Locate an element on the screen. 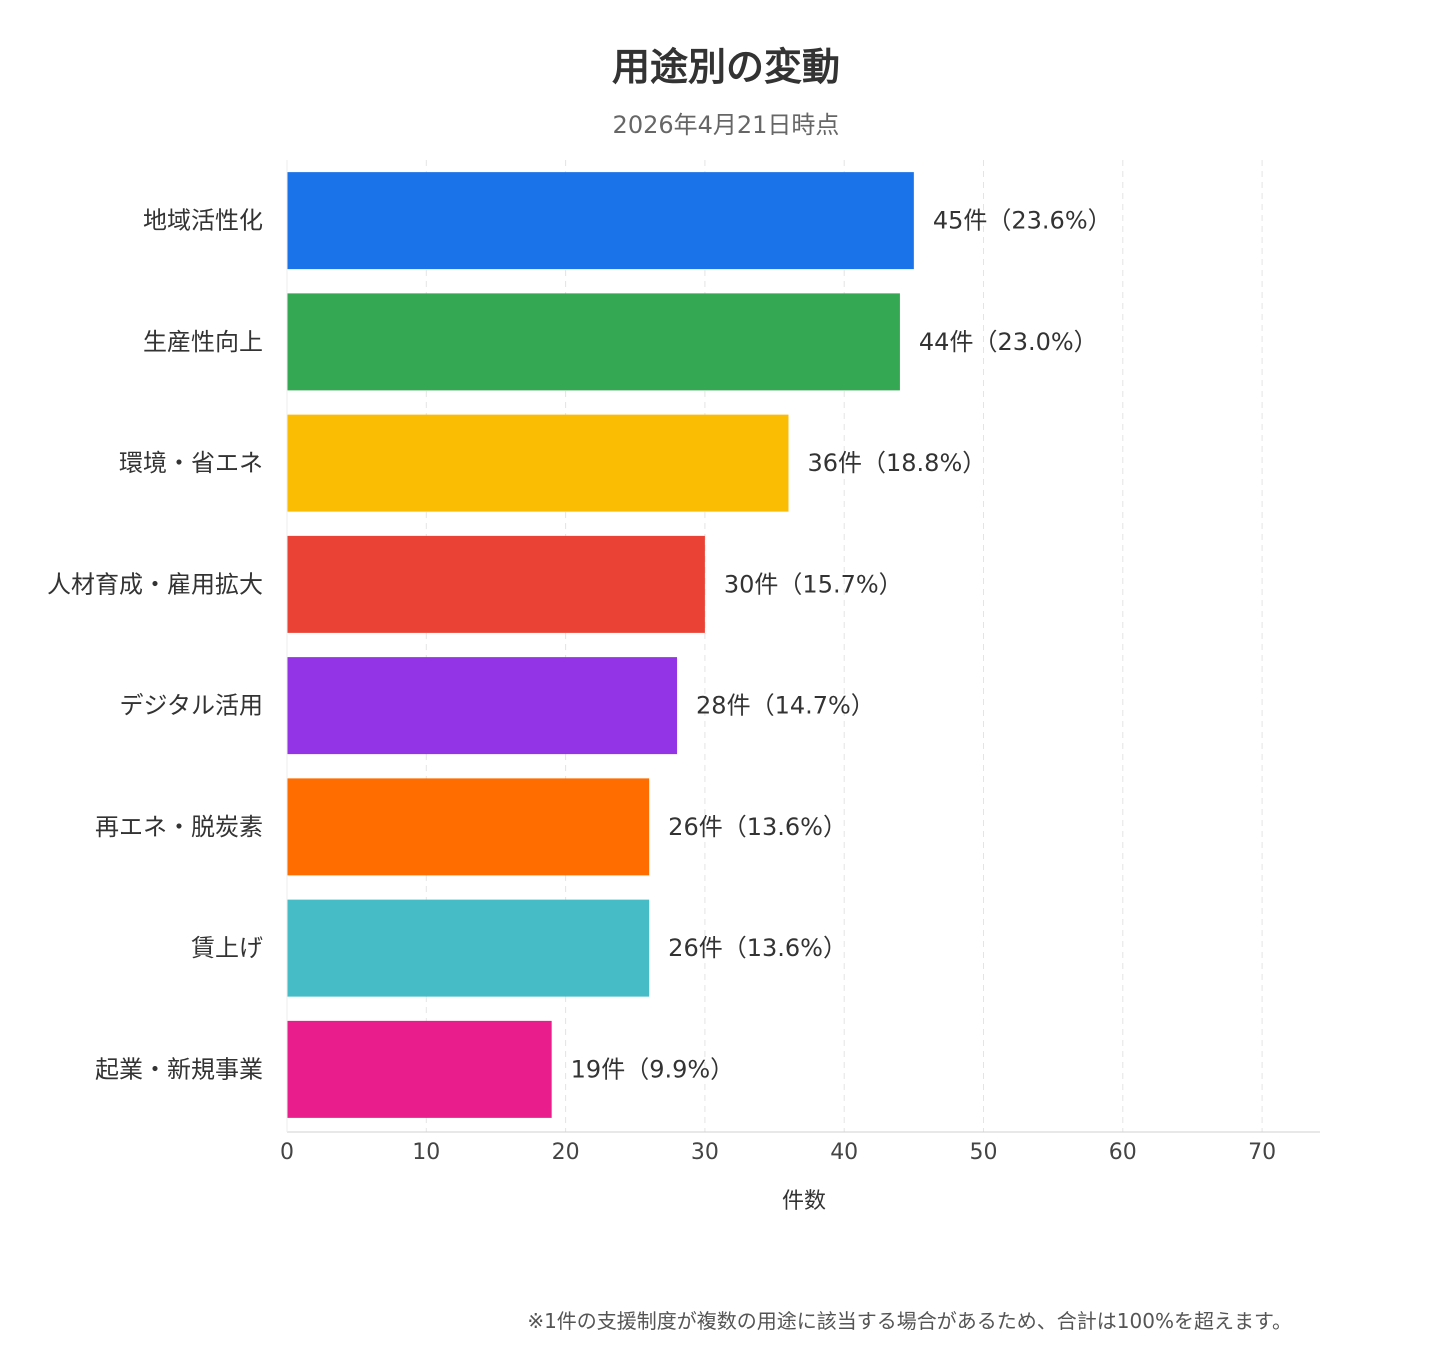  chart-title: 用途別の変動 is located at coordinates (725, 67).